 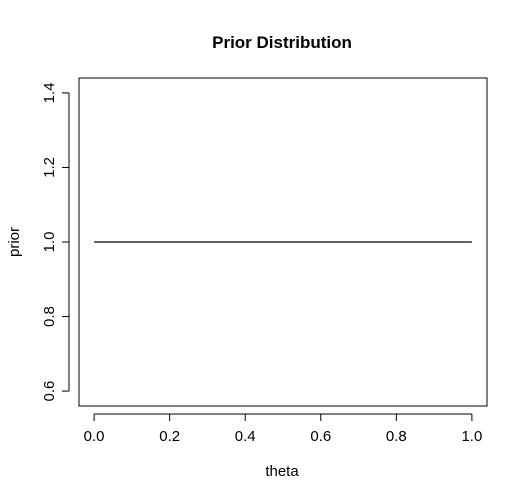 What do you see at coordinates (14, 242) in the screenshot?
I see `y-axis-label: prior` at bounding box center [14, 242].